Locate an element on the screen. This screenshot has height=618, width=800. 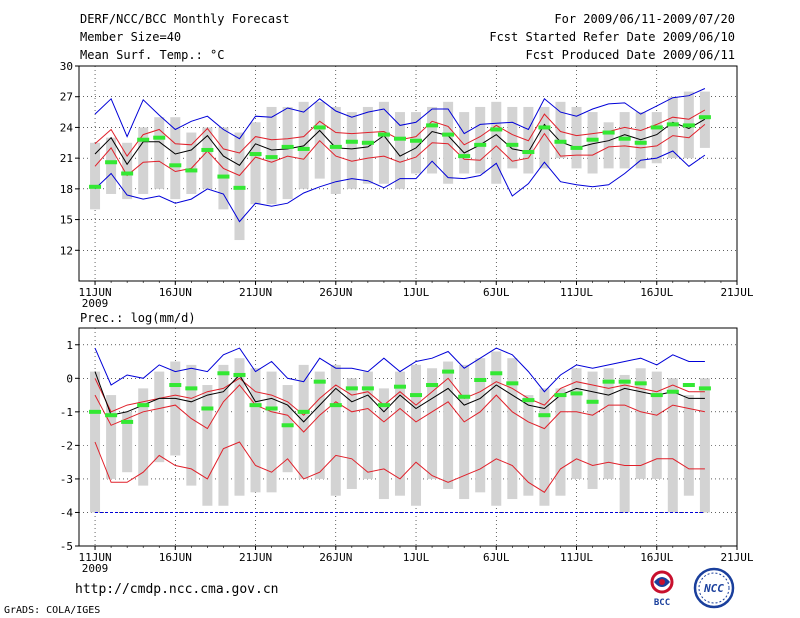
grads-credit: GrADS: COLA/IGES is located at coordinates (52, 610).